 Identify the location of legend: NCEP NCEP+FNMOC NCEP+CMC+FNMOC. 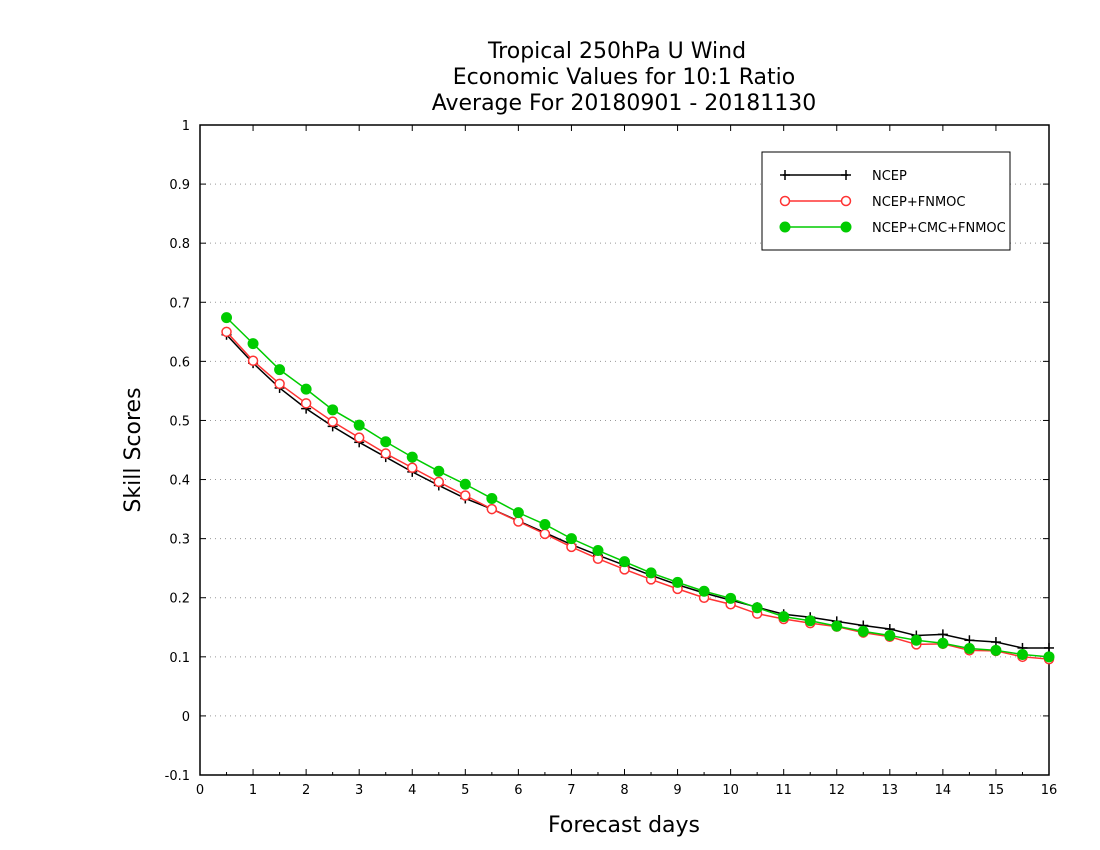
(886, 201).